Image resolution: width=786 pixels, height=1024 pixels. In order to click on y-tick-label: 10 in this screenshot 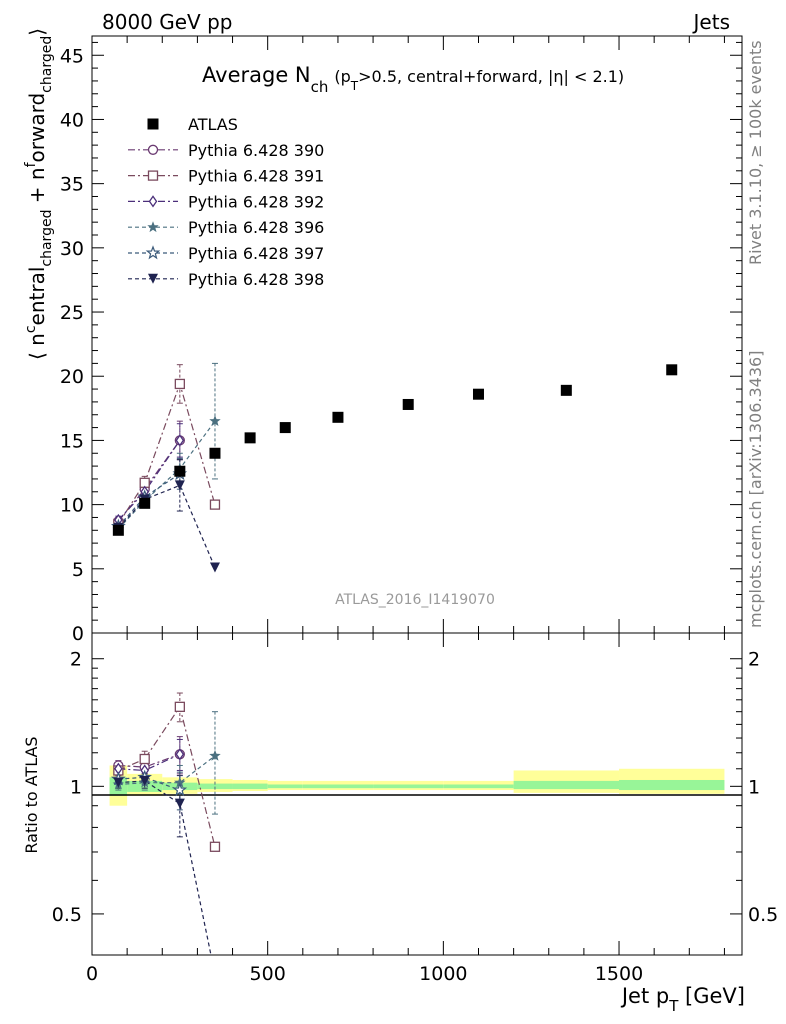, I will do `click(72, 506)`.